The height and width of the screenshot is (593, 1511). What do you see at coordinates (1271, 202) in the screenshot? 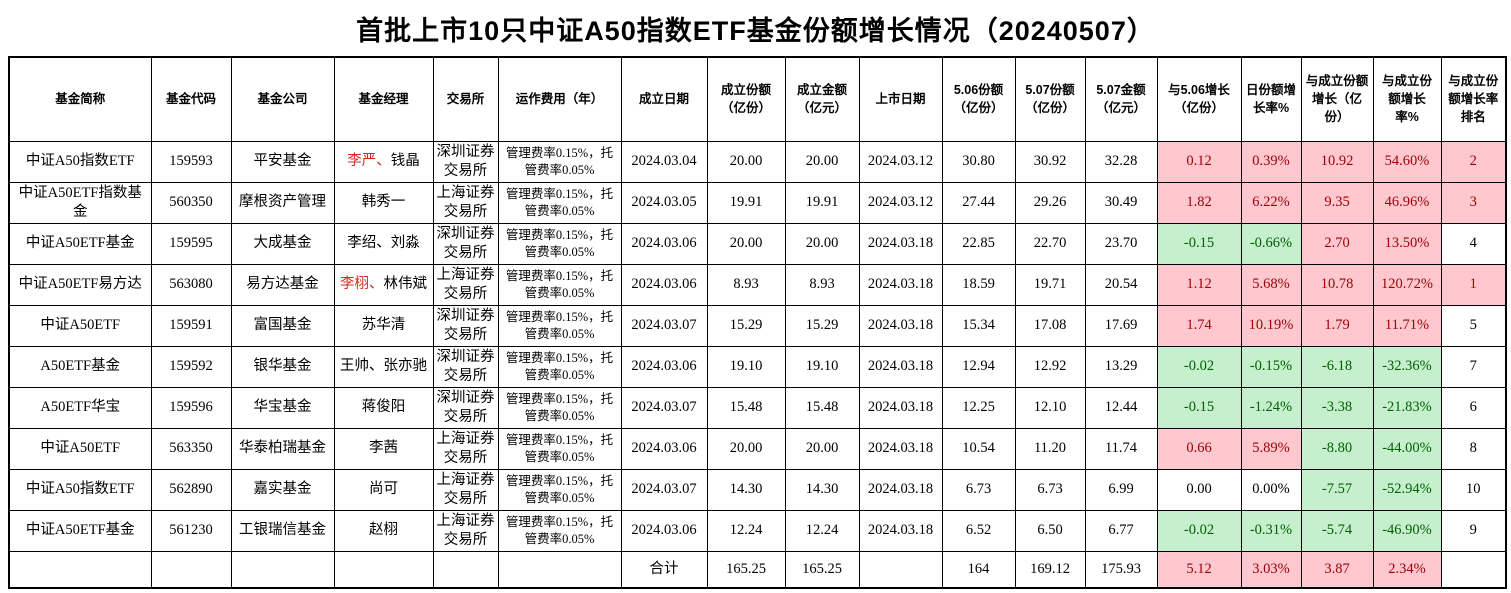
I see `cell-daily-growth-rate: 6.22%` at bounding box center [1271, 202].